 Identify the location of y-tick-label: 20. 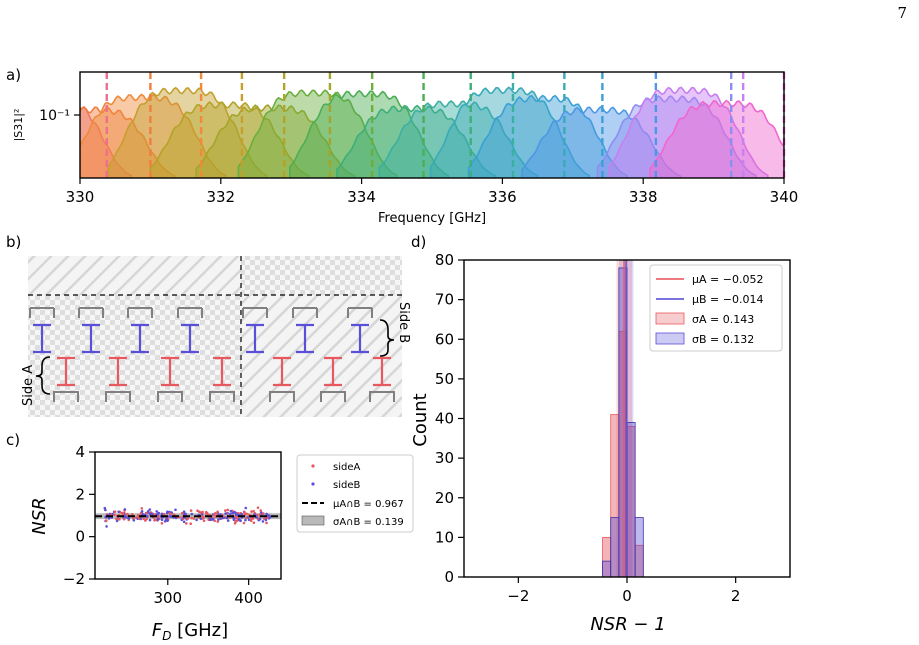
(444, 498).